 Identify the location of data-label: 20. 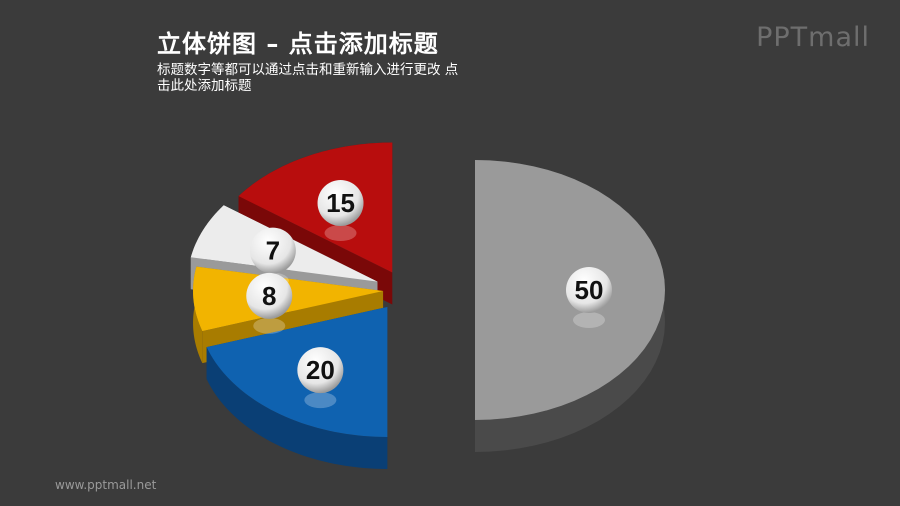
(320, 370).